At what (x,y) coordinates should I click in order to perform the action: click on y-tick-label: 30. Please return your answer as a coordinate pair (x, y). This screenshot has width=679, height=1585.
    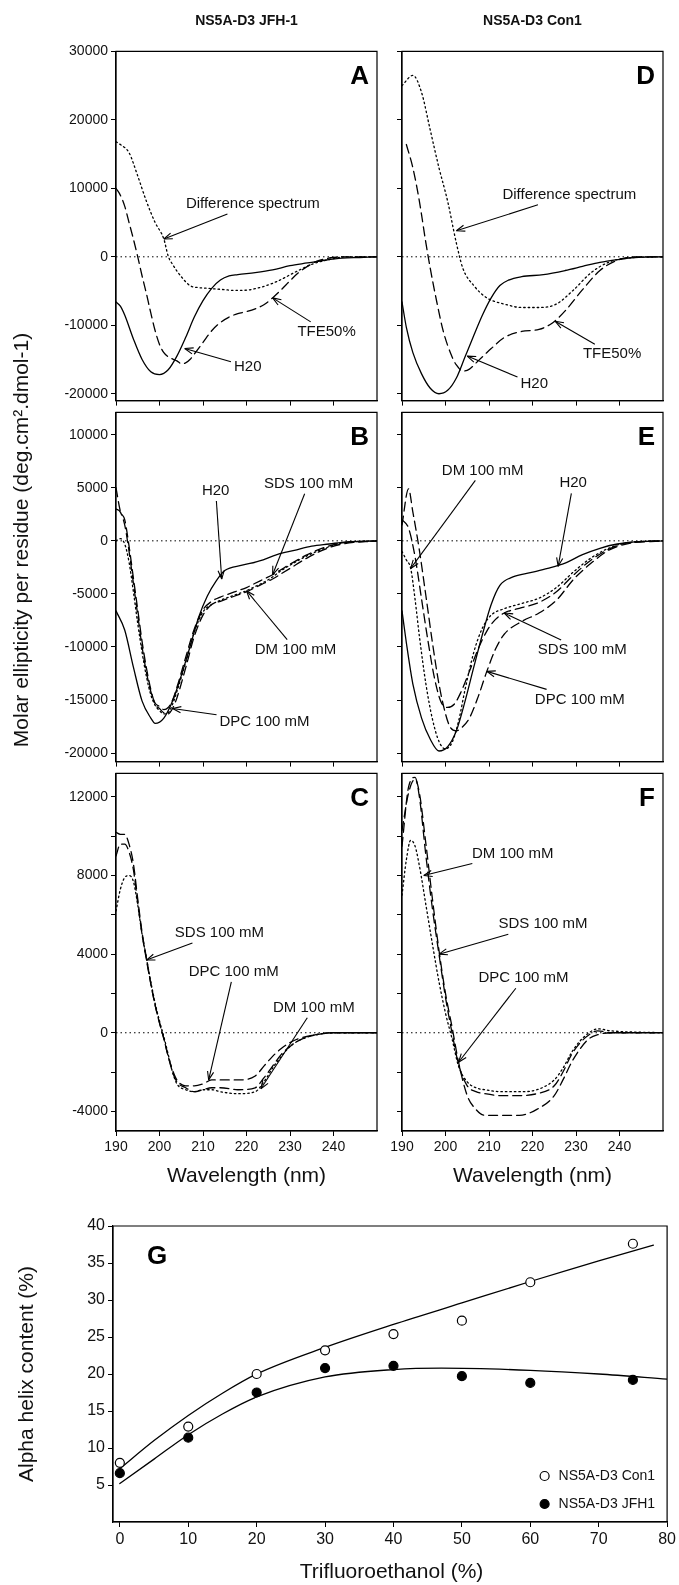
    Looking at the image, I should click on (96, 1299).